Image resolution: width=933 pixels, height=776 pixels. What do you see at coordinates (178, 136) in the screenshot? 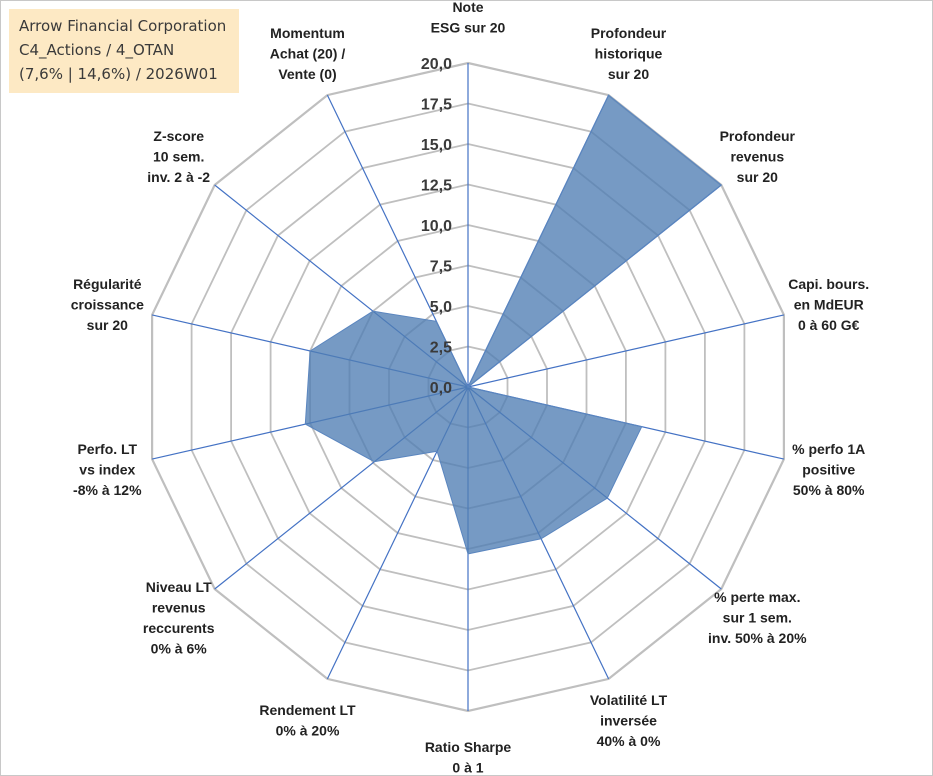
I see `axis-label-line: Z-score` at bounding box center [178, 136].